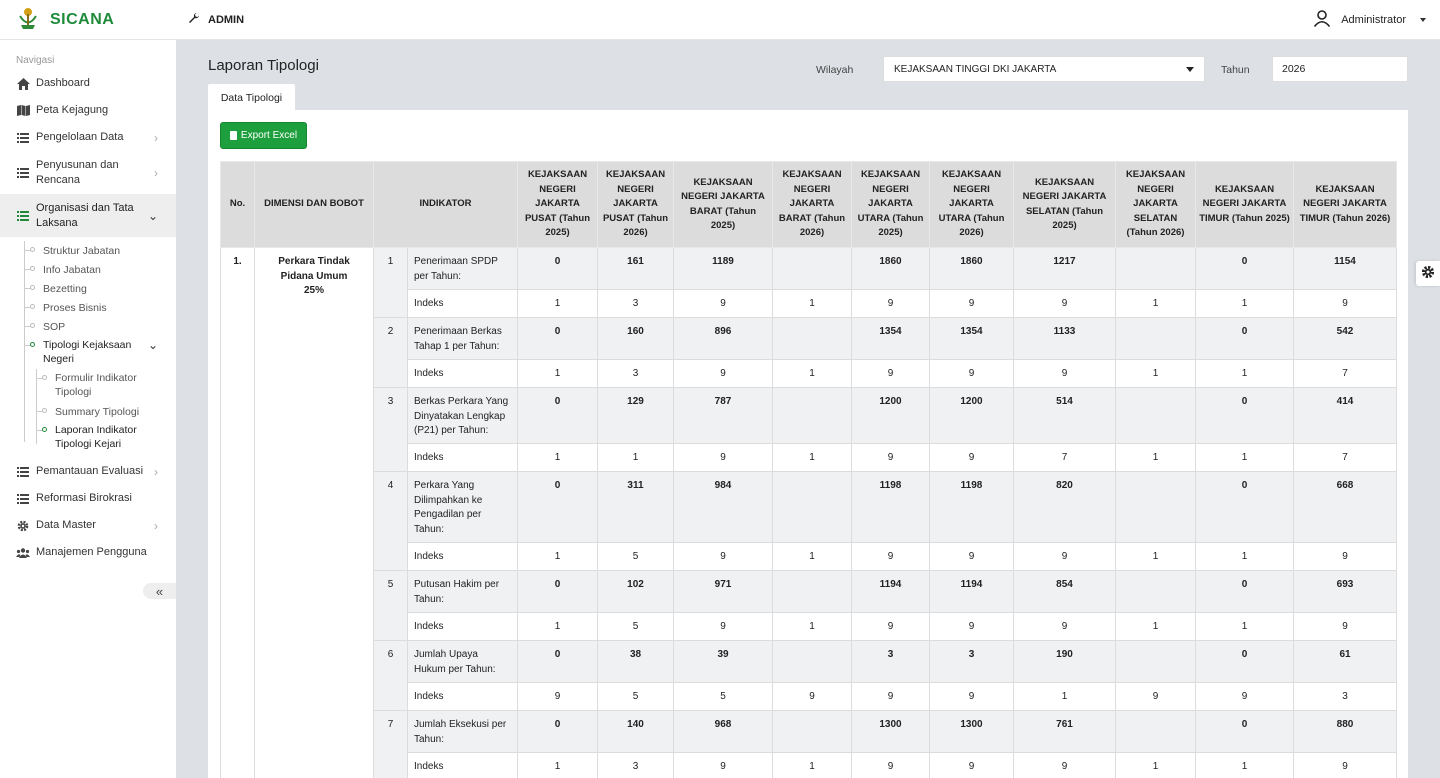 The image size is (1440, 778). Describe the element at coordinates (88, 215) in the screenshot. I see `sidebar-item-organisasi-dan-tata-laksana: Organisasi dan Tata Laksana ⌄` at that location.